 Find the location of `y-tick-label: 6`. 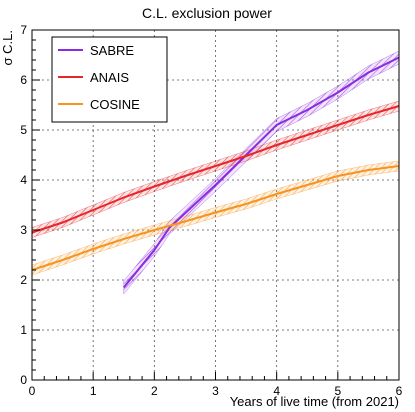

y-tick-label: 6 is located at coordinates (23, 80).